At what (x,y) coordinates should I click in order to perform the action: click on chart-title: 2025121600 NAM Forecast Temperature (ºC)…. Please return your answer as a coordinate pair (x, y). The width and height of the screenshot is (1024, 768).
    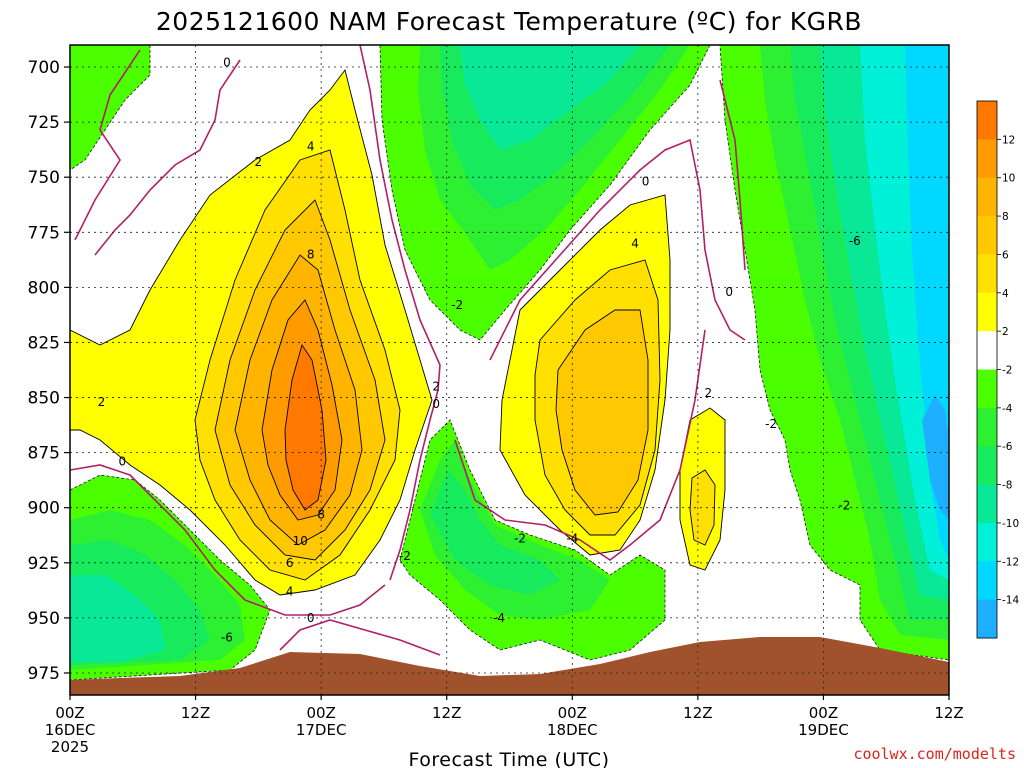
    Looking at the image, I should click on (509, 21).